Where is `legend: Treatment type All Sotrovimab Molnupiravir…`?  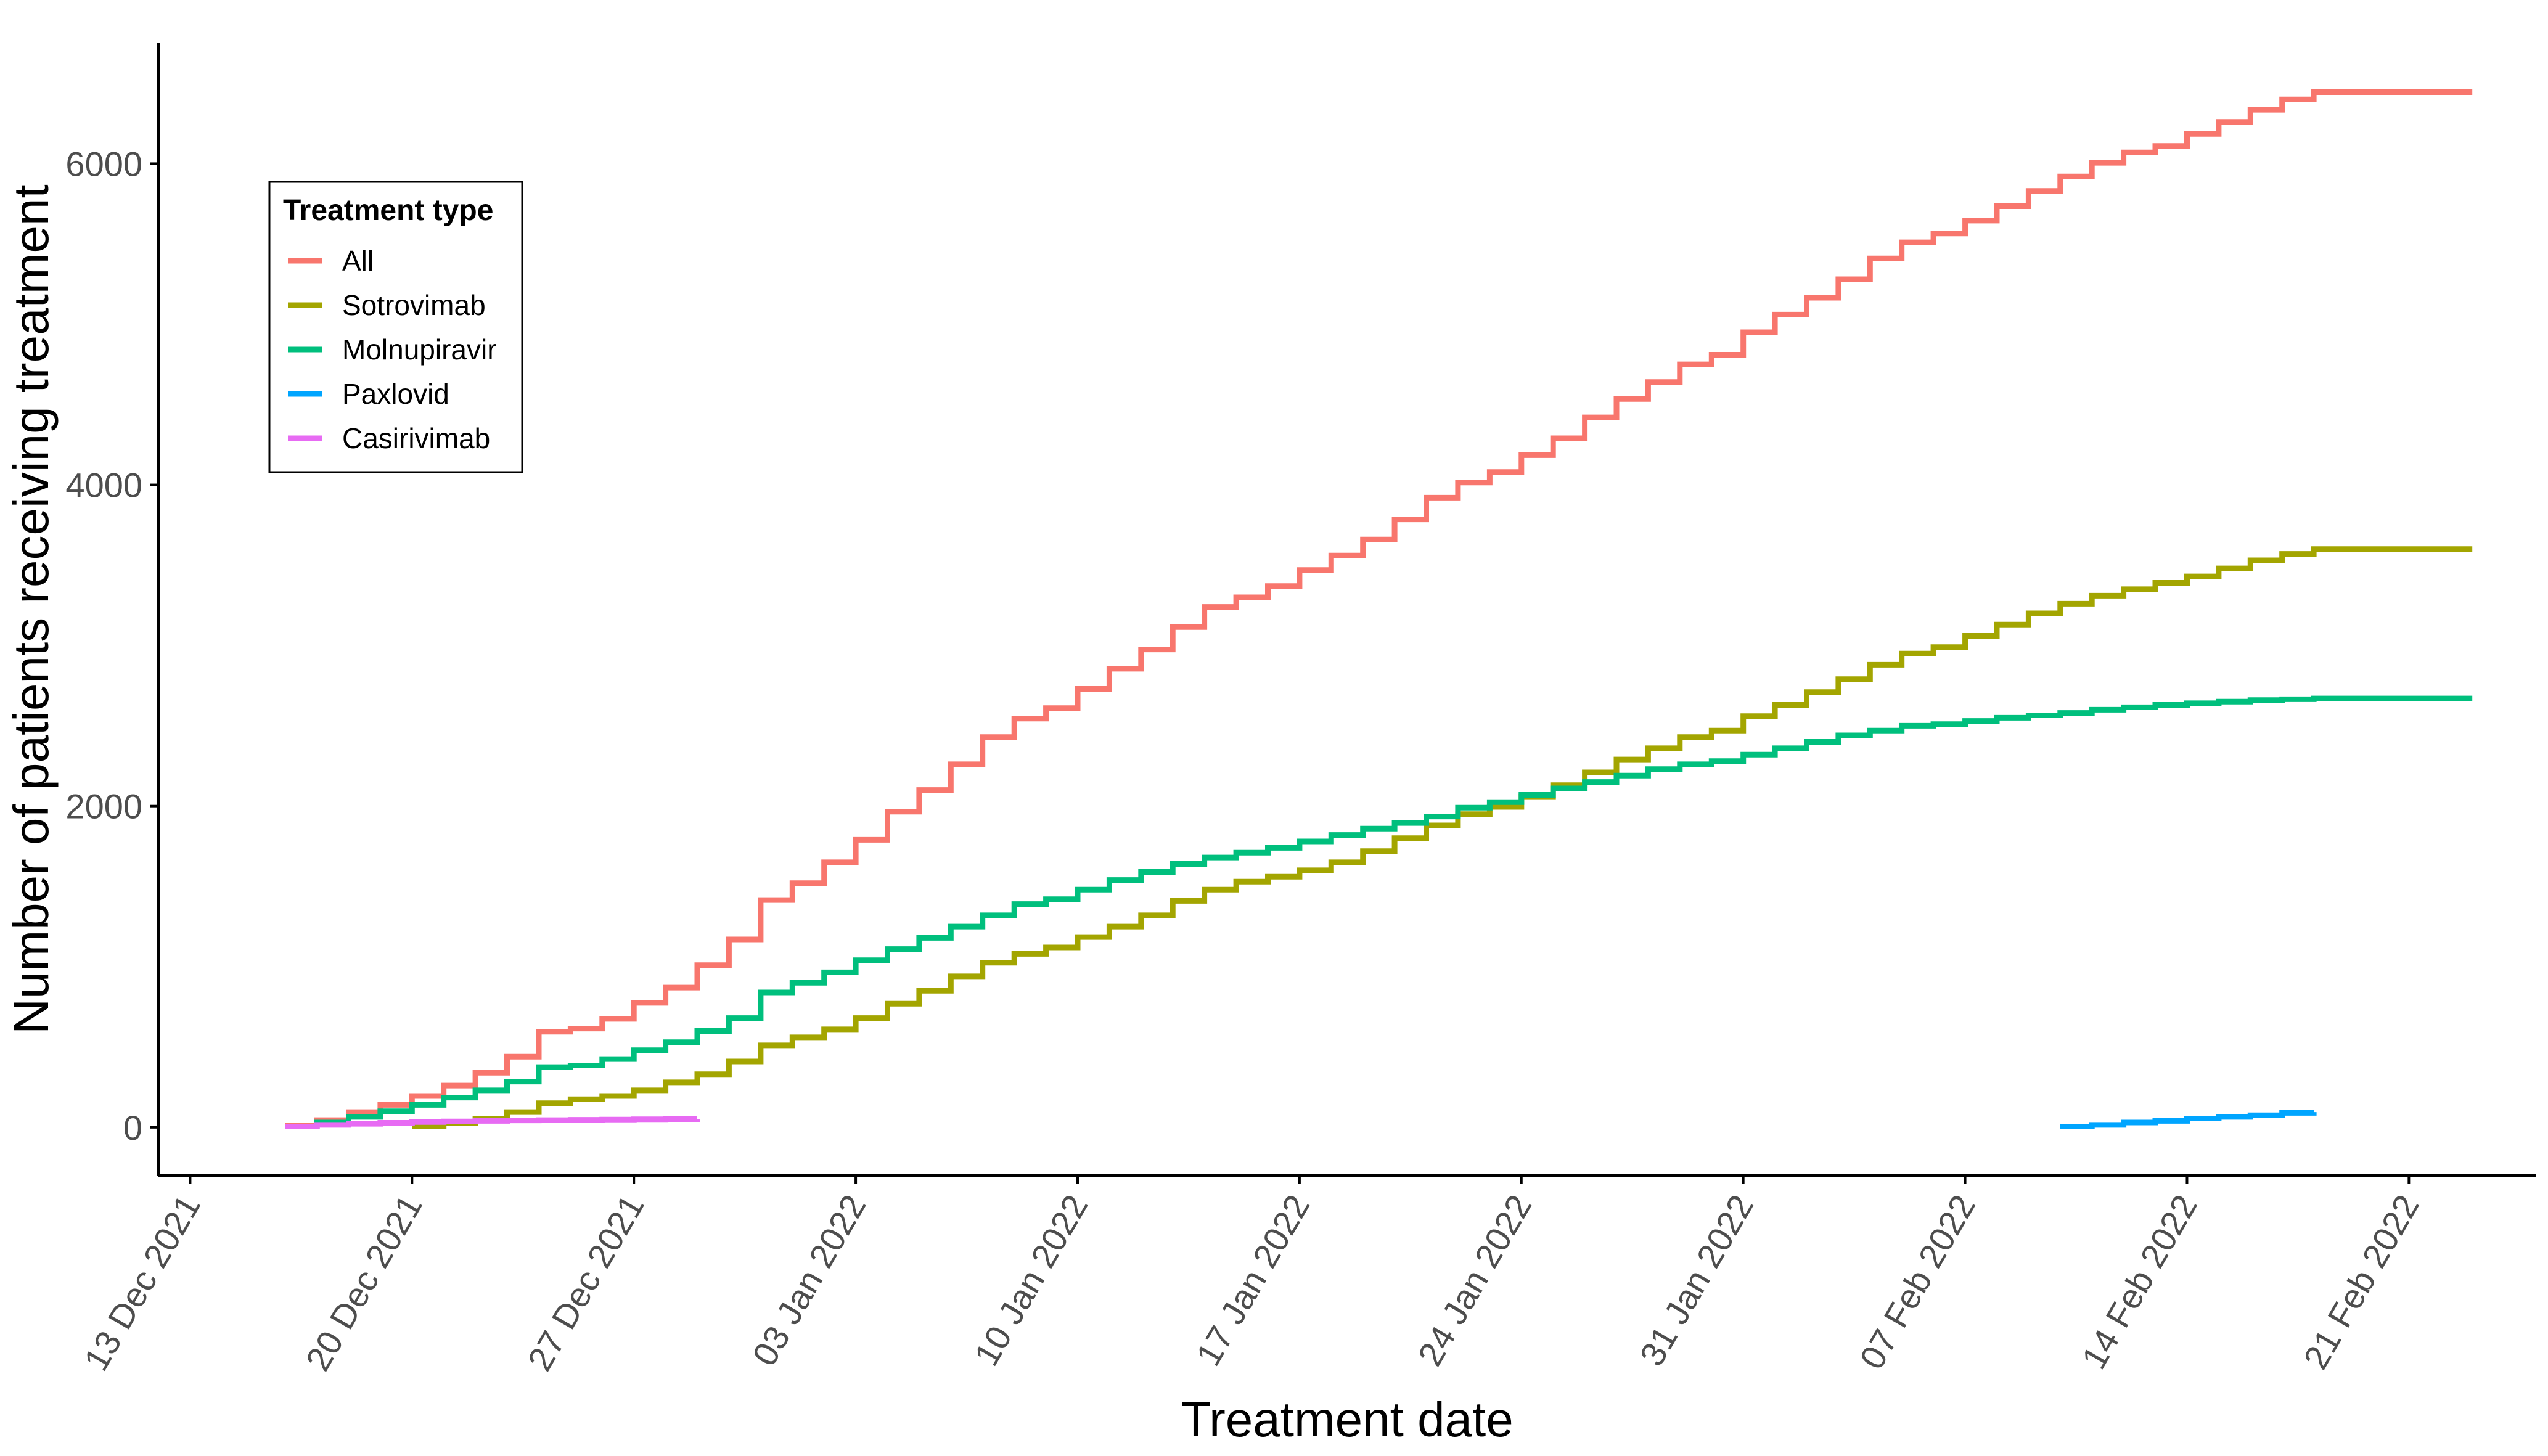 legend: Treatment type All Sotrovimab Molnupiravir… is located at coordinates (395, 327).